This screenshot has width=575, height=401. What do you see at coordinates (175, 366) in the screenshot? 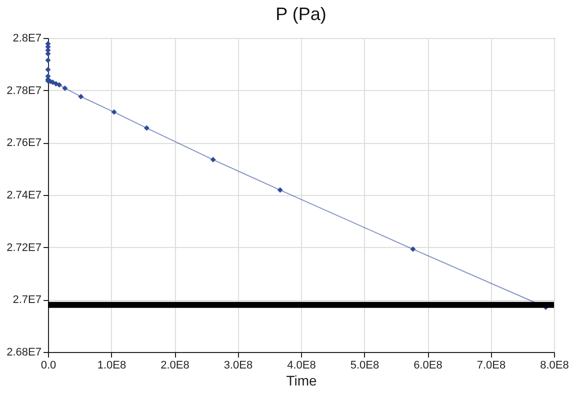
I see `x-tick-label: 2.0E8` at bounding box center [175, 366].